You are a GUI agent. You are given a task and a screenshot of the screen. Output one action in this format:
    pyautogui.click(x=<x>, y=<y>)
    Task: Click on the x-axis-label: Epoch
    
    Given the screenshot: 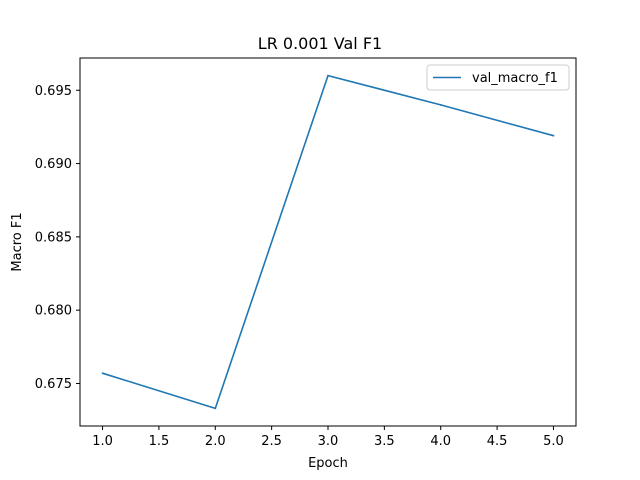 What is the action you would take?
    pyautogui.click(x=328, y=463)
    